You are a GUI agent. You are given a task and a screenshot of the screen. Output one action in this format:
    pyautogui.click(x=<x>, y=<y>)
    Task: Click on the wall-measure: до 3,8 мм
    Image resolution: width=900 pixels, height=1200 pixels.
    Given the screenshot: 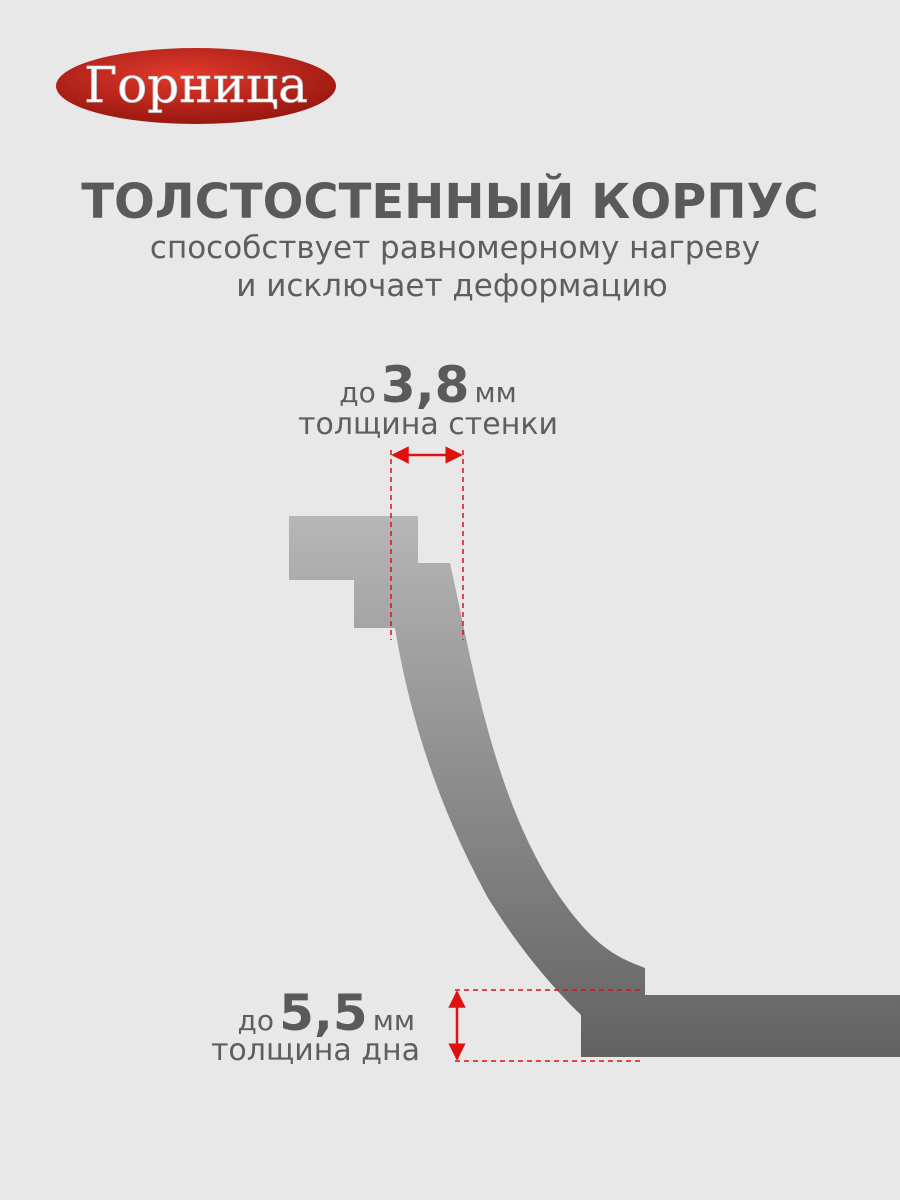 What is the action you would take?
    pyautogui.click(x=428, y=385)
    